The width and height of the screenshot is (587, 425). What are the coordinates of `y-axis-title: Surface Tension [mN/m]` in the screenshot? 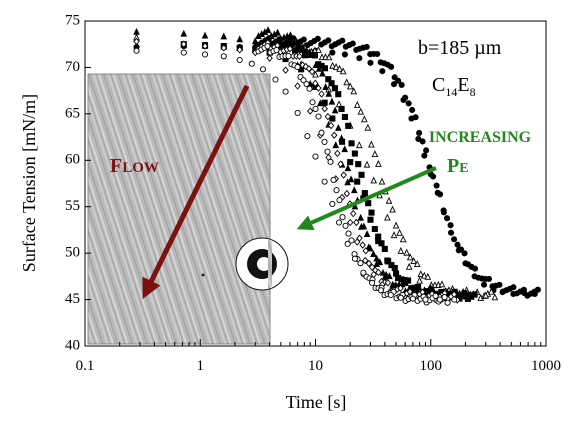 It's located at (29, 183).